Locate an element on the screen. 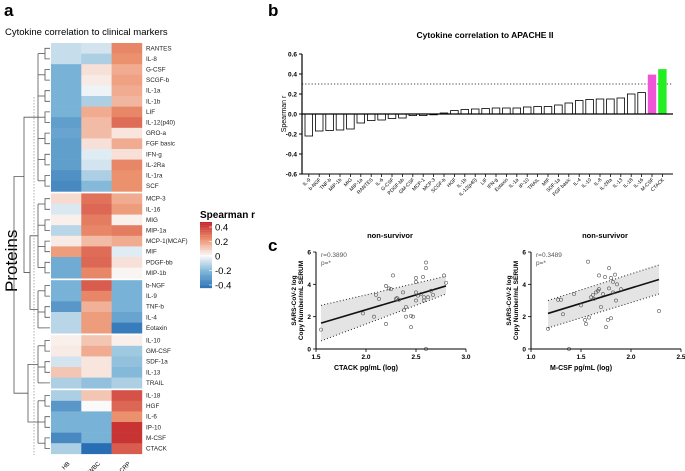  heatmap-row-label: LIF is located at coordinates (150, 112).